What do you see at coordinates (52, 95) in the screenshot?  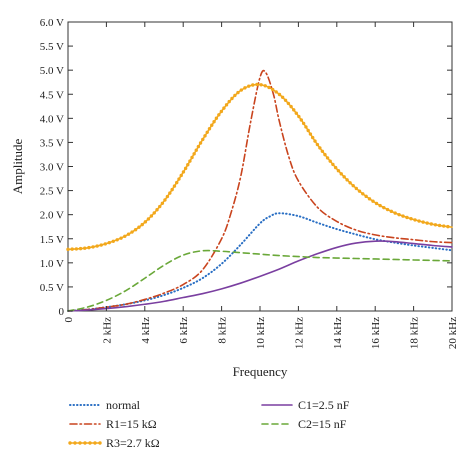 I see `y-tick-label: 4.5 V` at bounding box center [52, 95].